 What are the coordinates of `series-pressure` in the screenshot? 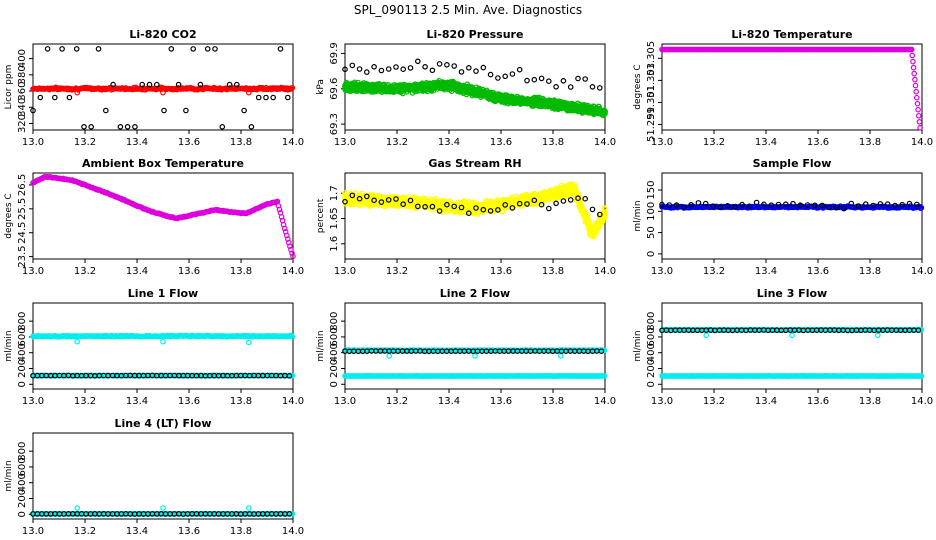 It's located at (475, 98).